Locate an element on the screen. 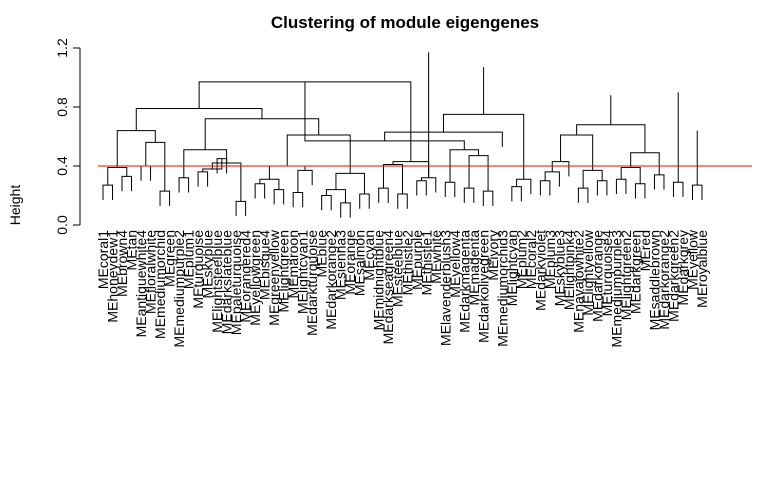  leaf-label: MEmediumpurple3 is located at coordinates (616, 289).